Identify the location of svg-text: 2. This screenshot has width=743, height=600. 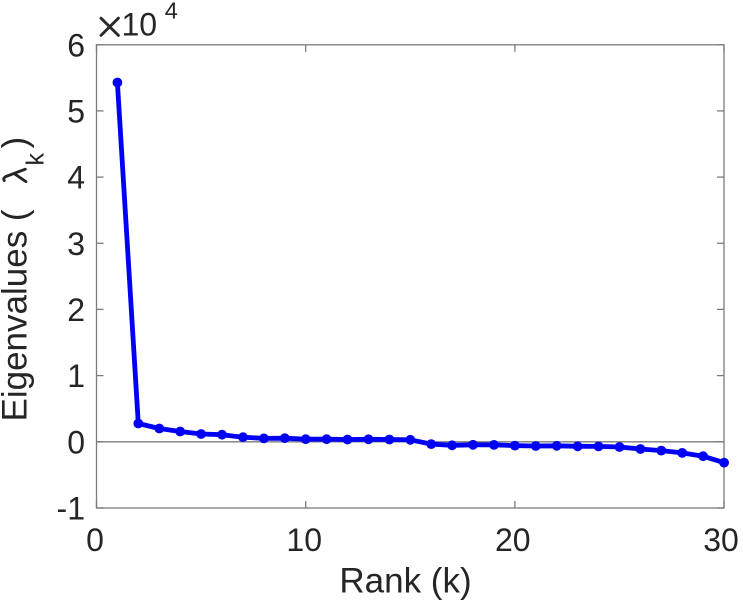
(76, 310).